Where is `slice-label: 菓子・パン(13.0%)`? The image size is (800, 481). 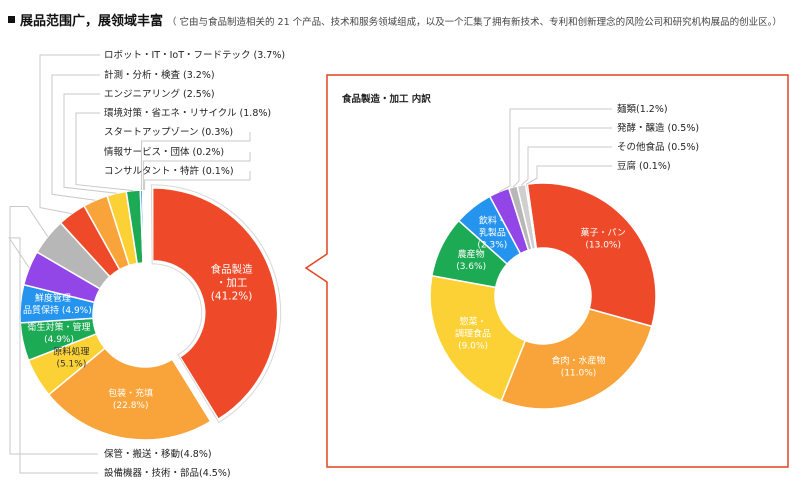
slice-label: 菓子・パン(13.0%) is located at coordinates (602, 238).